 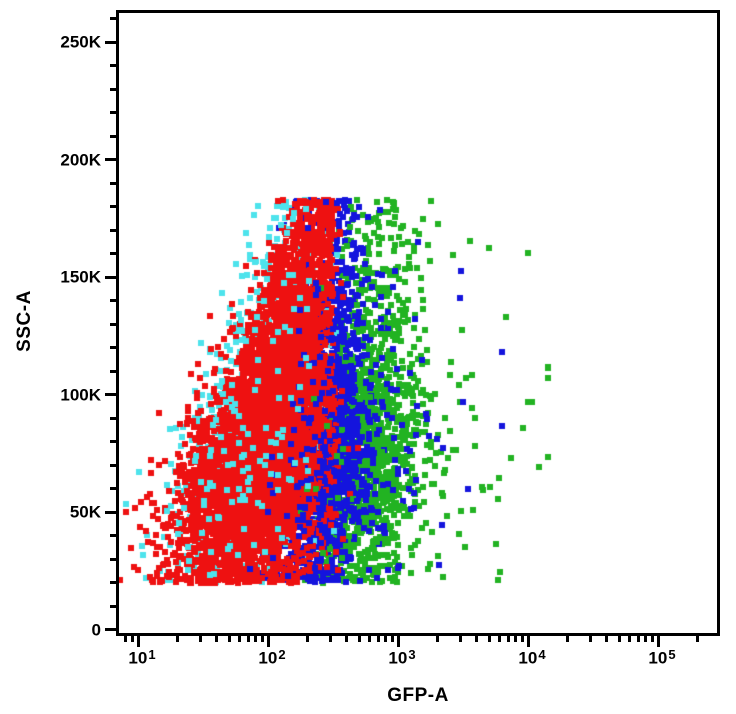 I want to click on x-tick-label: 102, so click(x=272, y=657).